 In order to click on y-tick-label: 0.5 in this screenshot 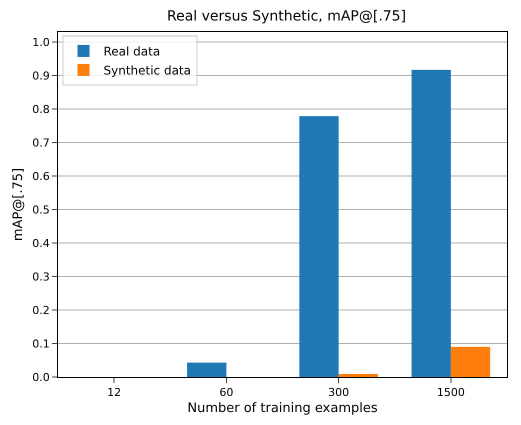, I will do `click(41, 209)`.